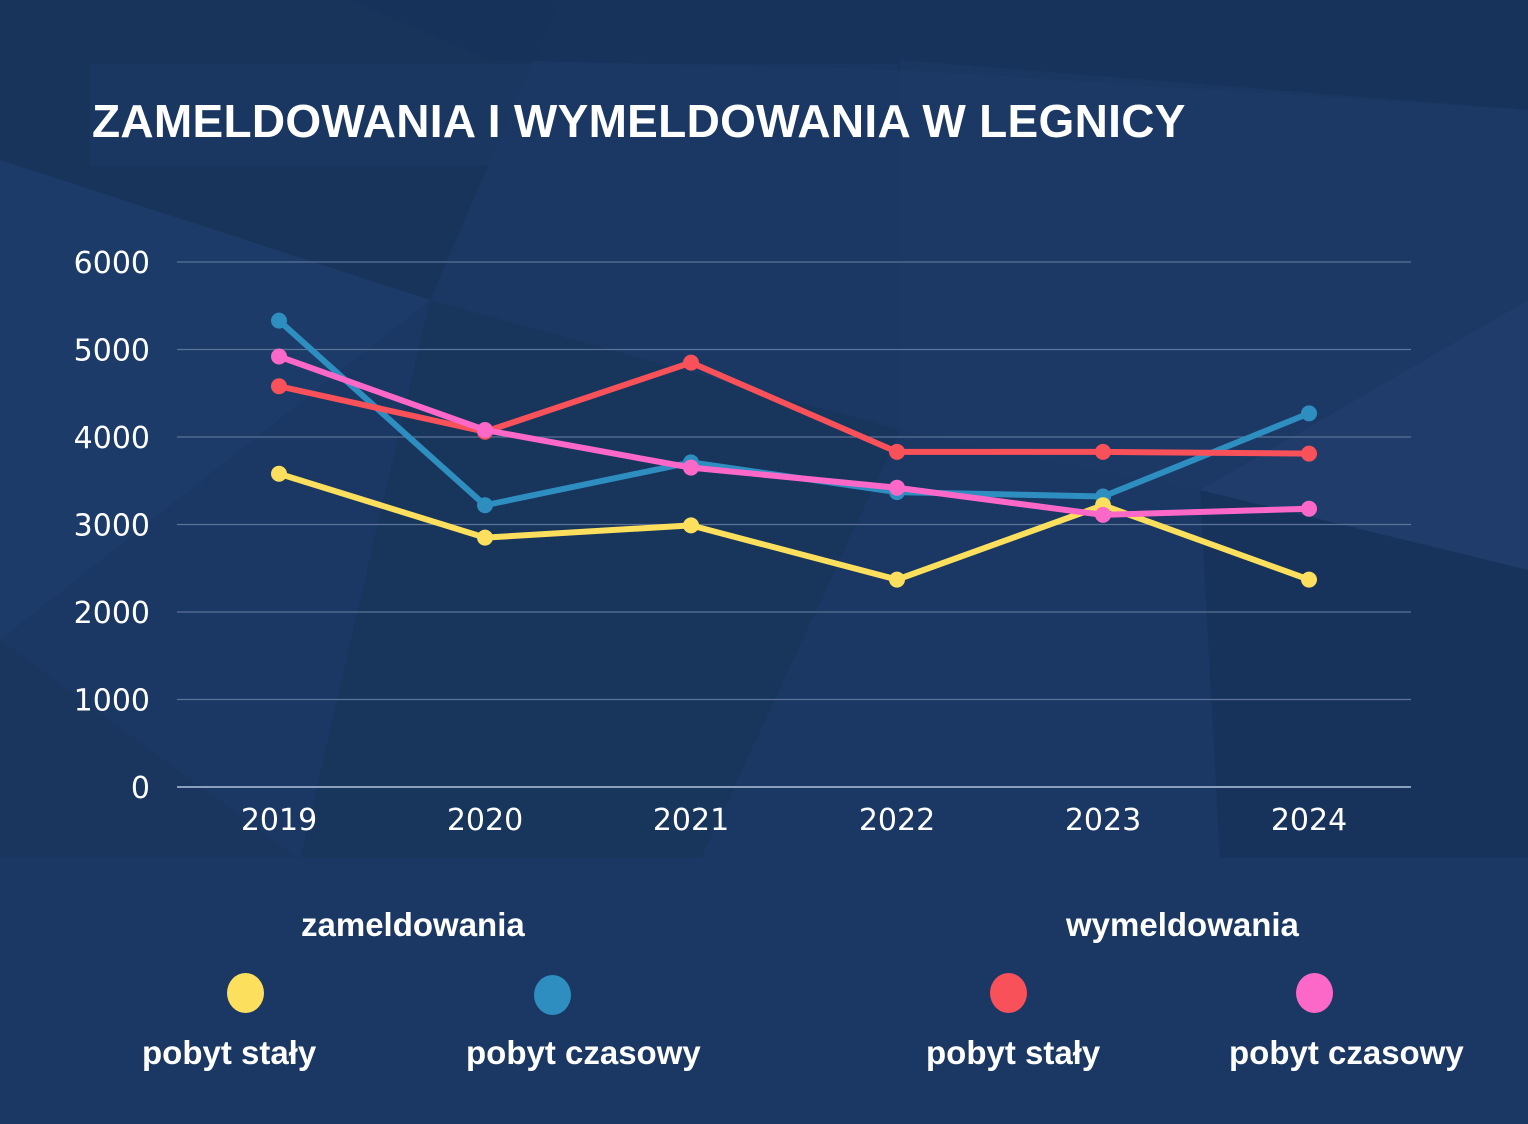 This screenshot has height=1124, width=1528. Describe the element at coordinates (639, 121) in the screenshot. I see `chart-title: ZAMELDOWANIA I WYMELDOWANIA W LEGNICY` at that location.